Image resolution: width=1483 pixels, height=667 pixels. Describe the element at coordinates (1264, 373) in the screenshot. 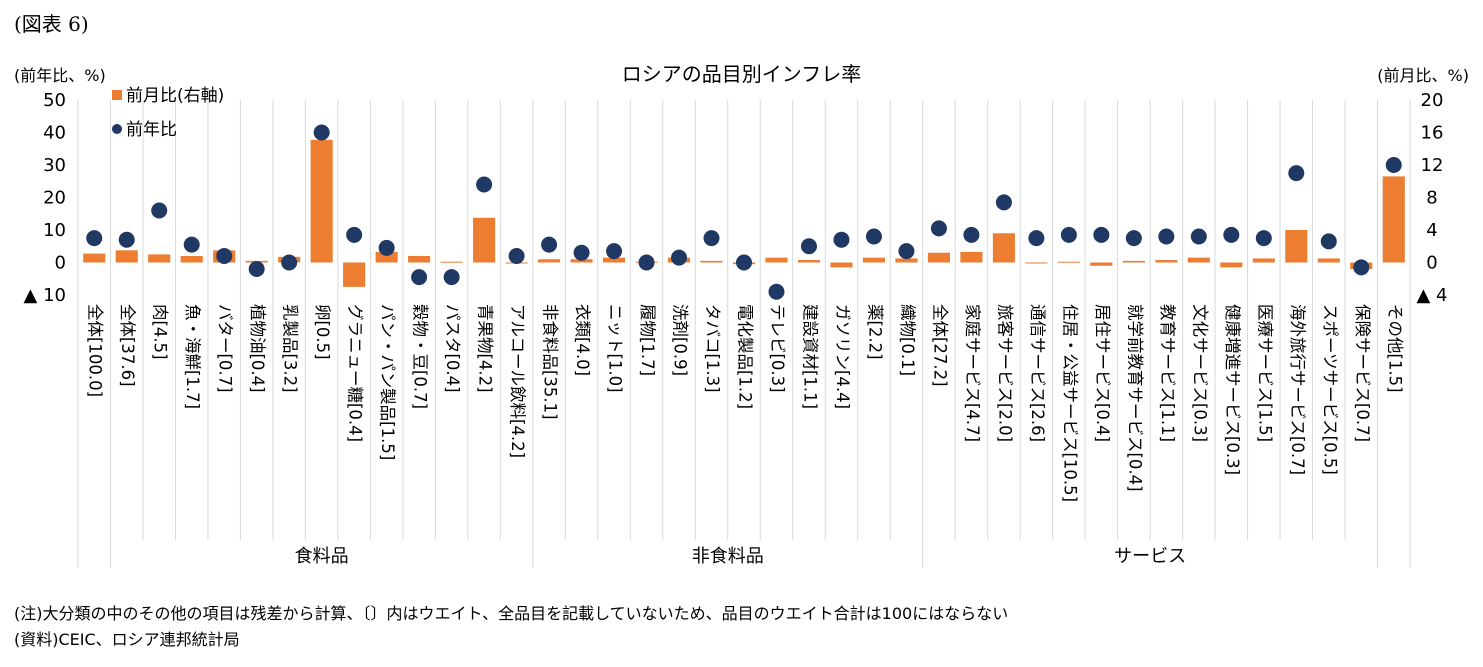

I see `category-label: 医療サービス[1.5]` at that location.